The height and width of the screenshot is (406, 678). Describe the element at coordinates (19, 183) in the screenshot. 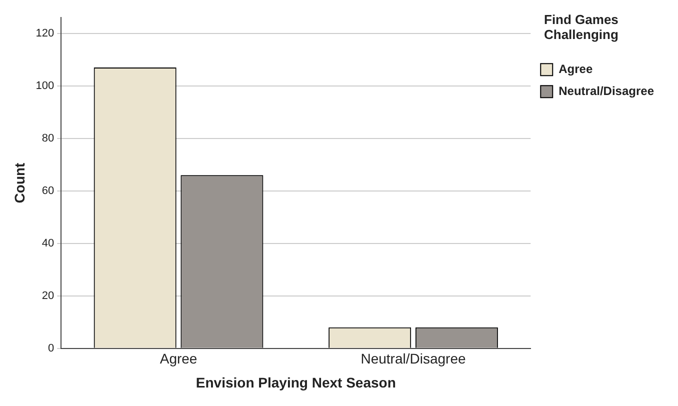

I see `y-axis-title: Count` at that location.